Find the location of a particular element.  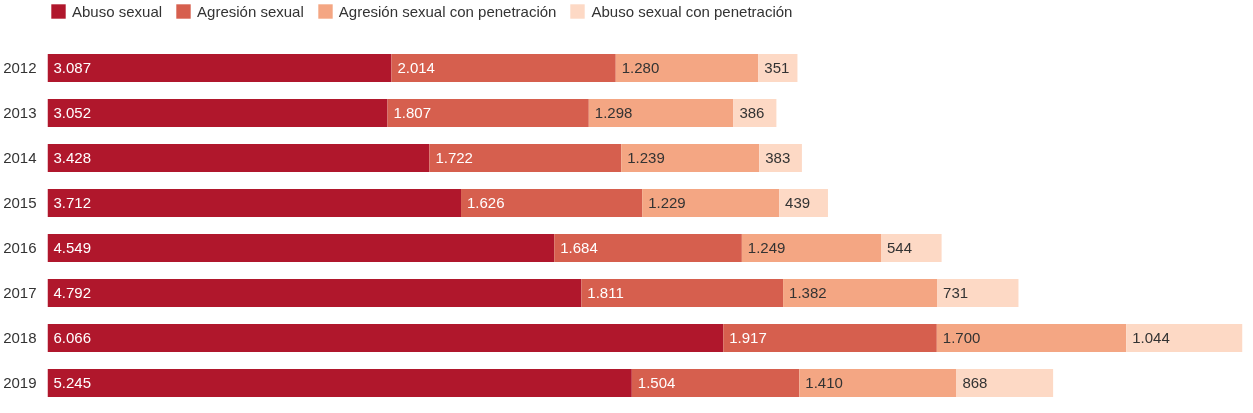

y-tick-label: 2018 is located at coordinates (20, 337).